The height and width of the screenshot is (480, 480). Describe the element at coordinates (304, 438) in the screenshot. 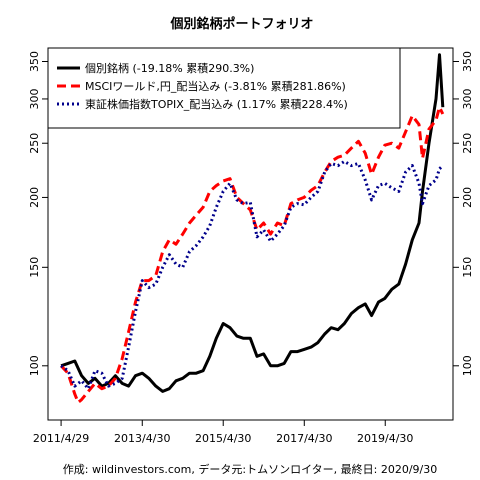

I see `x-tick-label: 2017/4/30` at that location.